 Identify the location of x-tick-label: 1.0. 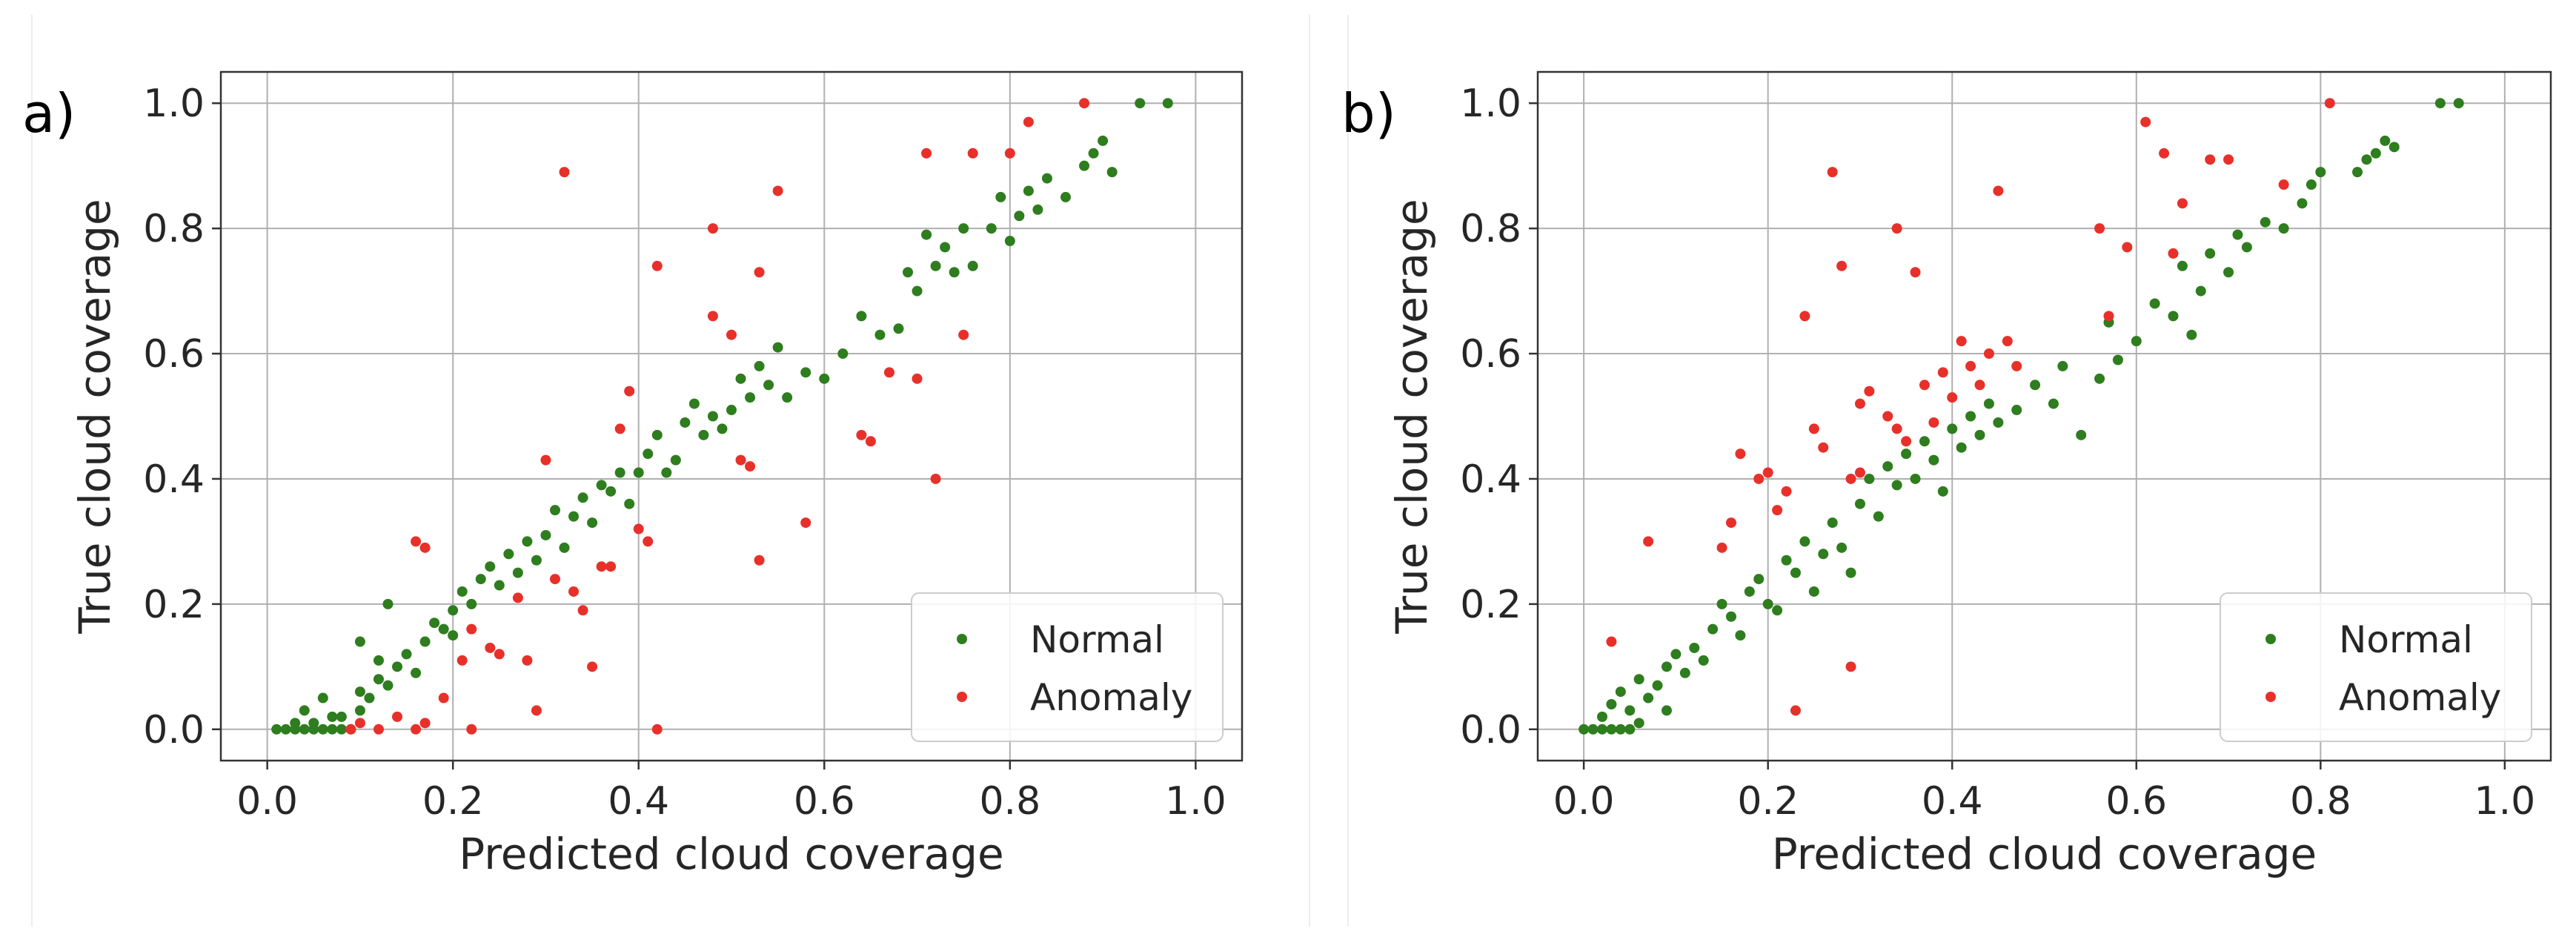
(2505, 802).